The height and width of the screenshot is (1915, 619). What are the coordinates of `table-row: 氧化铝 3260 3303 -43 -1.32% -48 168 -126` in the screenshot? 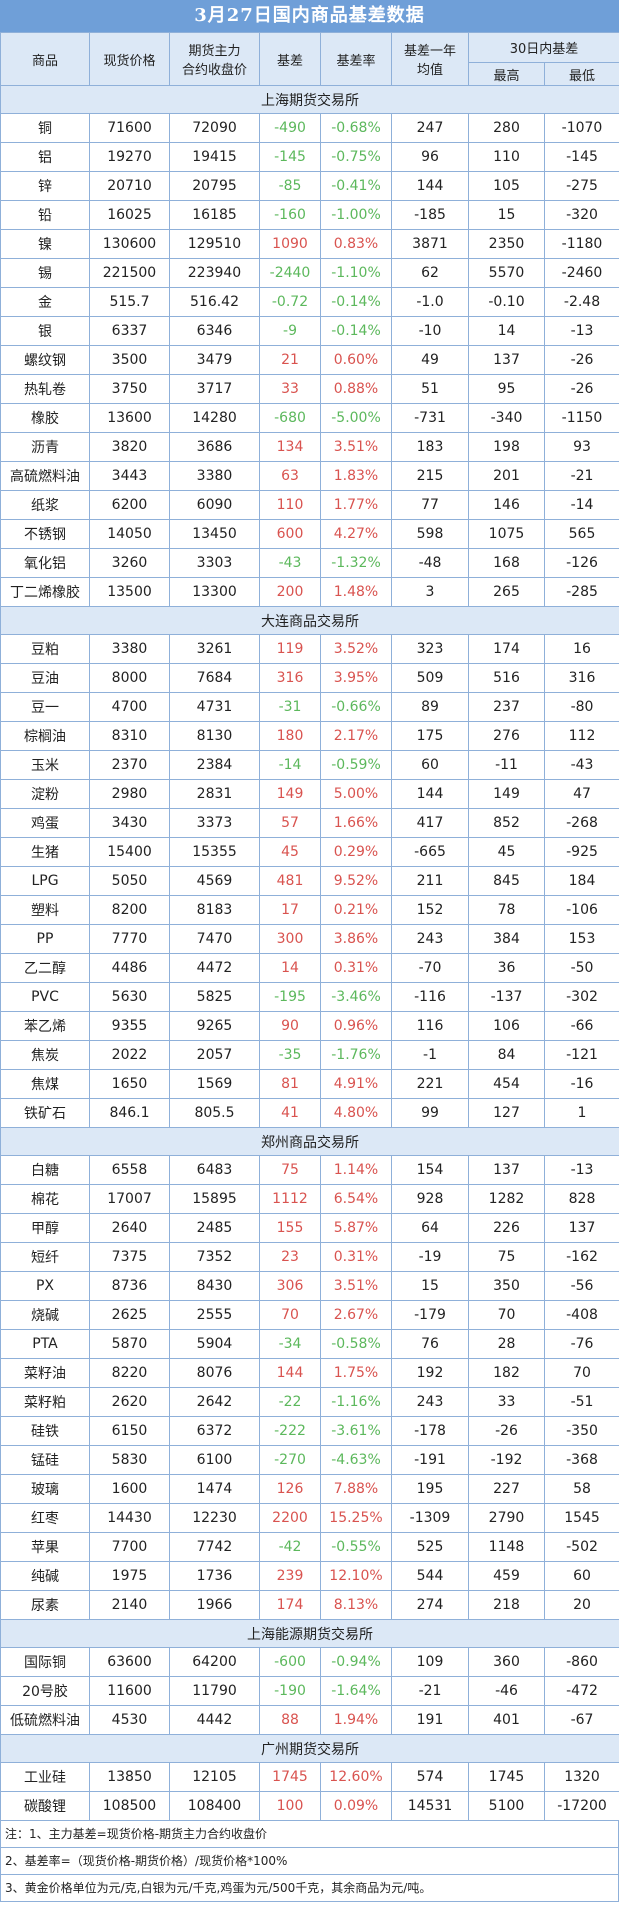 It's located at (309, 563).